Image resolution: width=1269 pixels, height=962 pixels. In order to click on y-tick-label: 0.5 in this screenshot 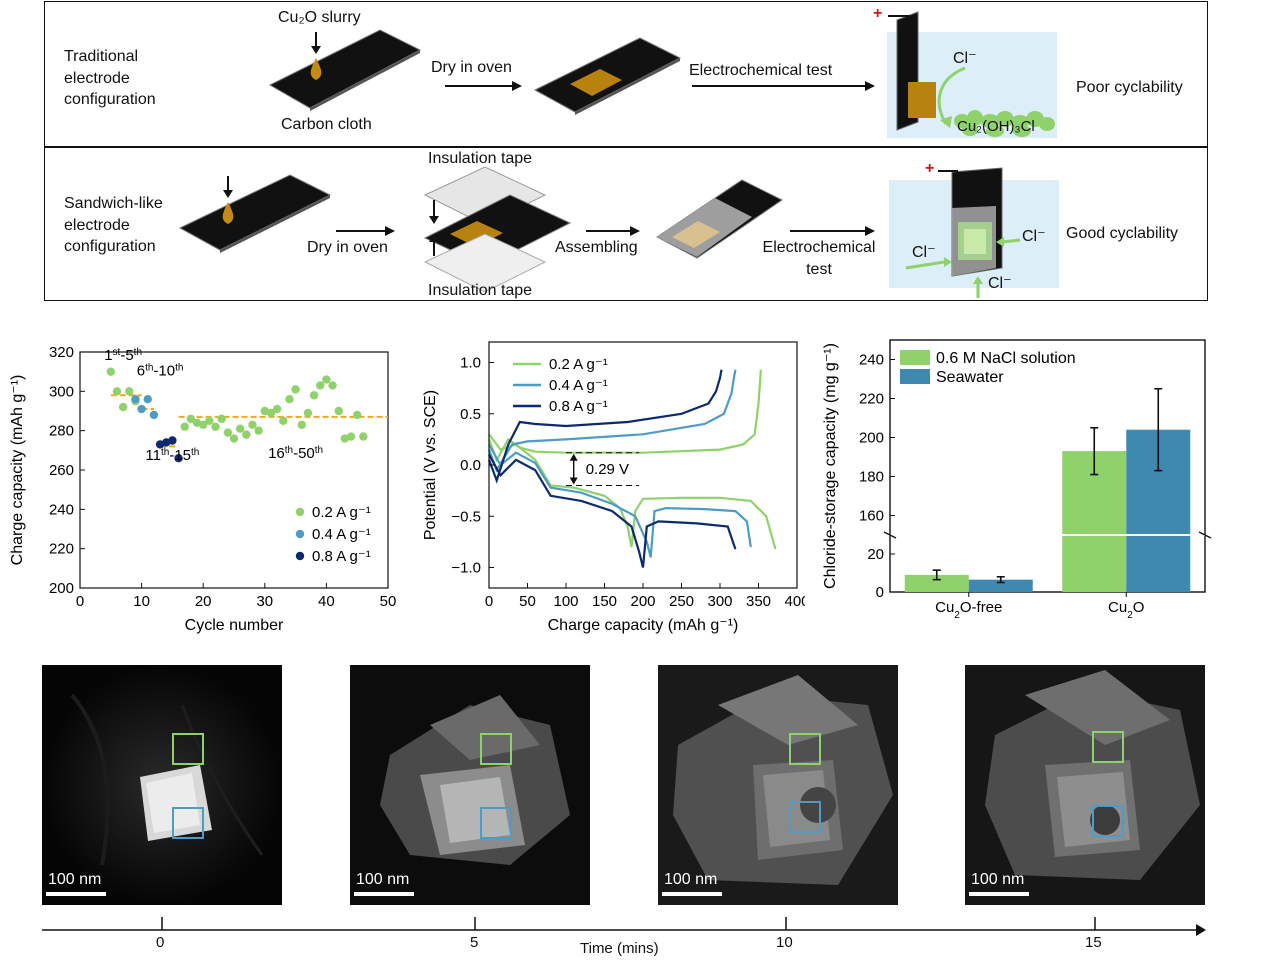, I will do `click(470, 414)`.